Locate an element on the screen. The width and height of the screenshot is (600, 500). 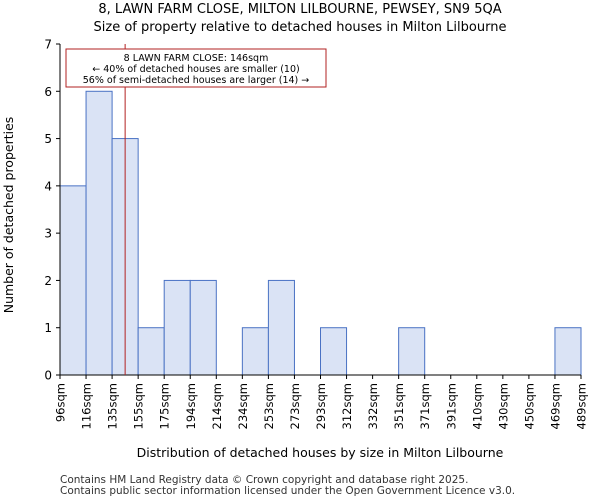
x-tick-label: 234sqm is located at coordinates (243, 406).